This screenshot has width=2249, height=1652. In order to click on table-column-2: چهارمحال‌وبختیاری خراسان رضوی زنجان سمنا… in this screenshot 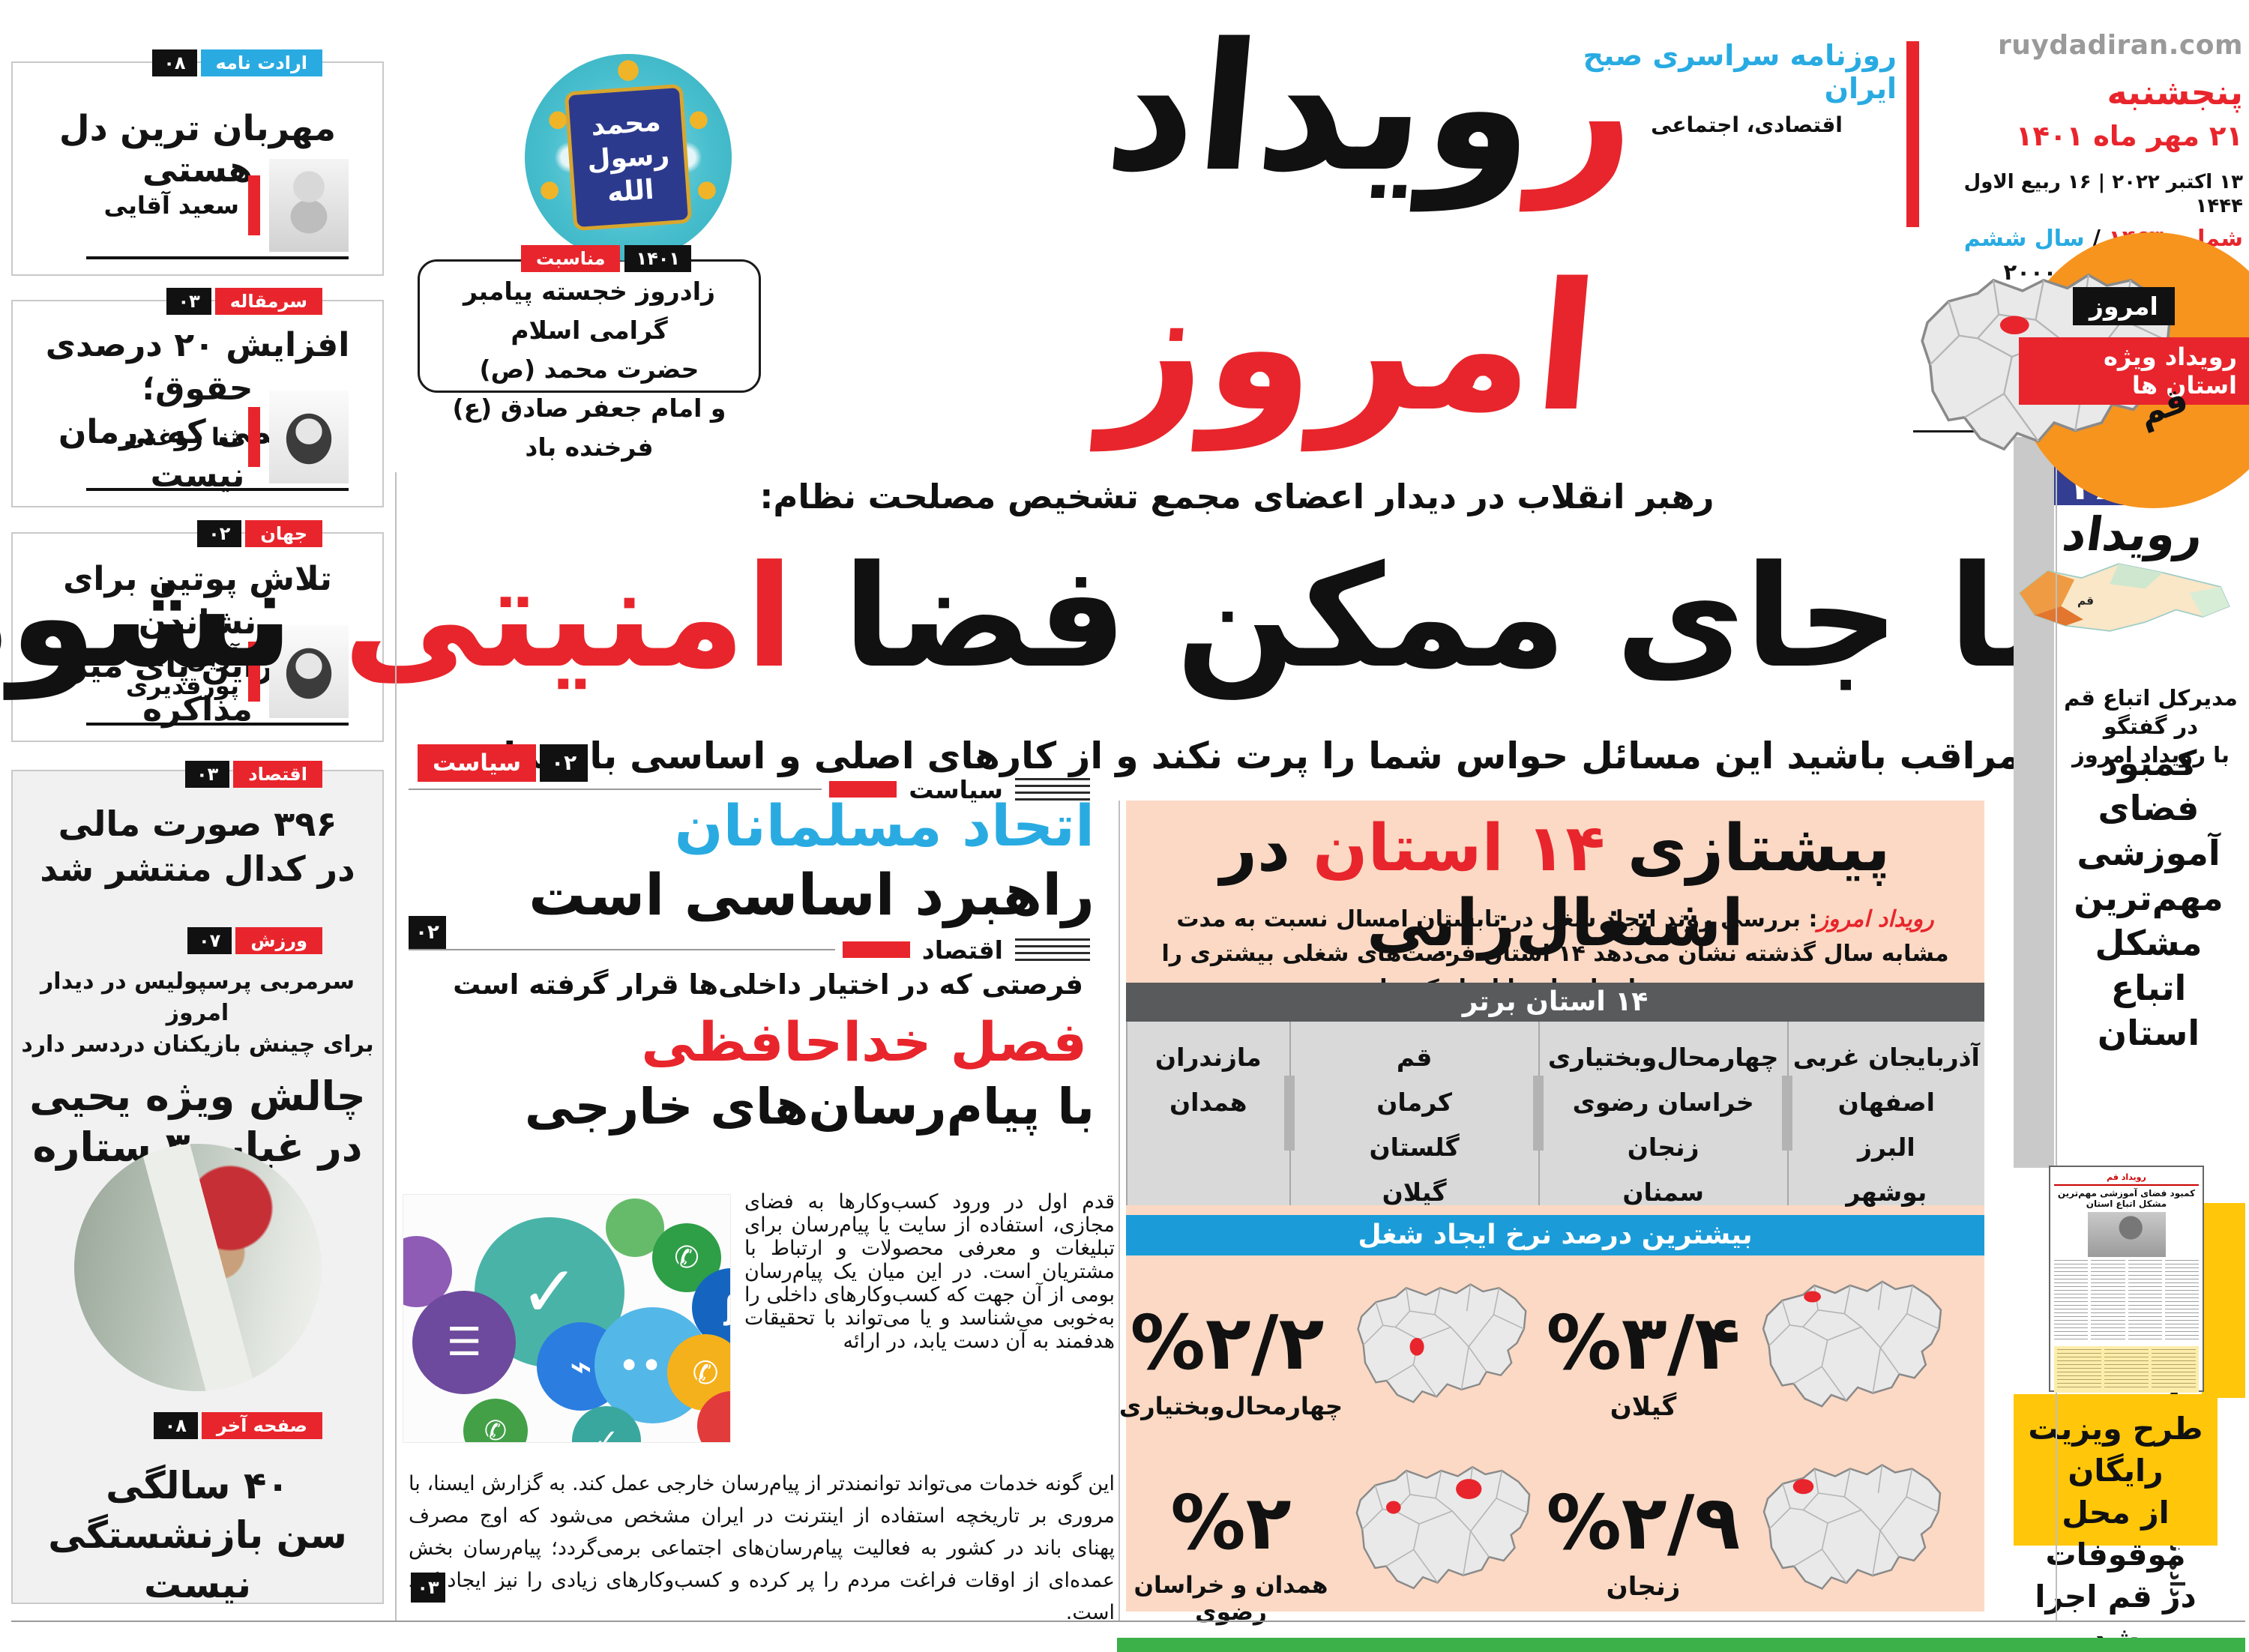, I will do `click(1663, 1114)`.